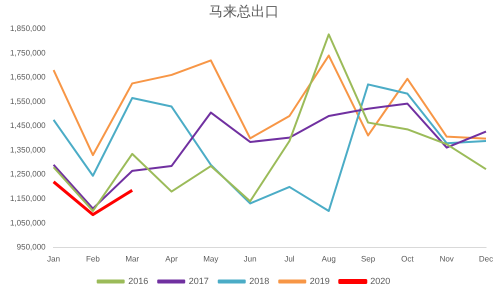 This screenshot has width=500, height=296. Describe the element at coordinates (28, 125) in the screenshot. I see `y-tick-label: 1,450,000` at that location.